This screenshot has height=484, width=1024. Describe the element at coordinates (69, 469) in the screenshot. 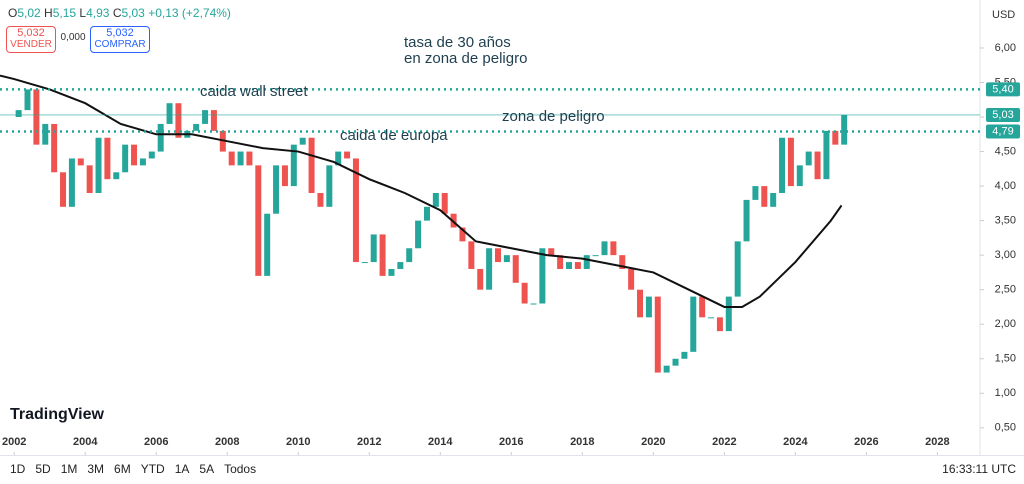

I see `timeframe-button: 1M` at that location.